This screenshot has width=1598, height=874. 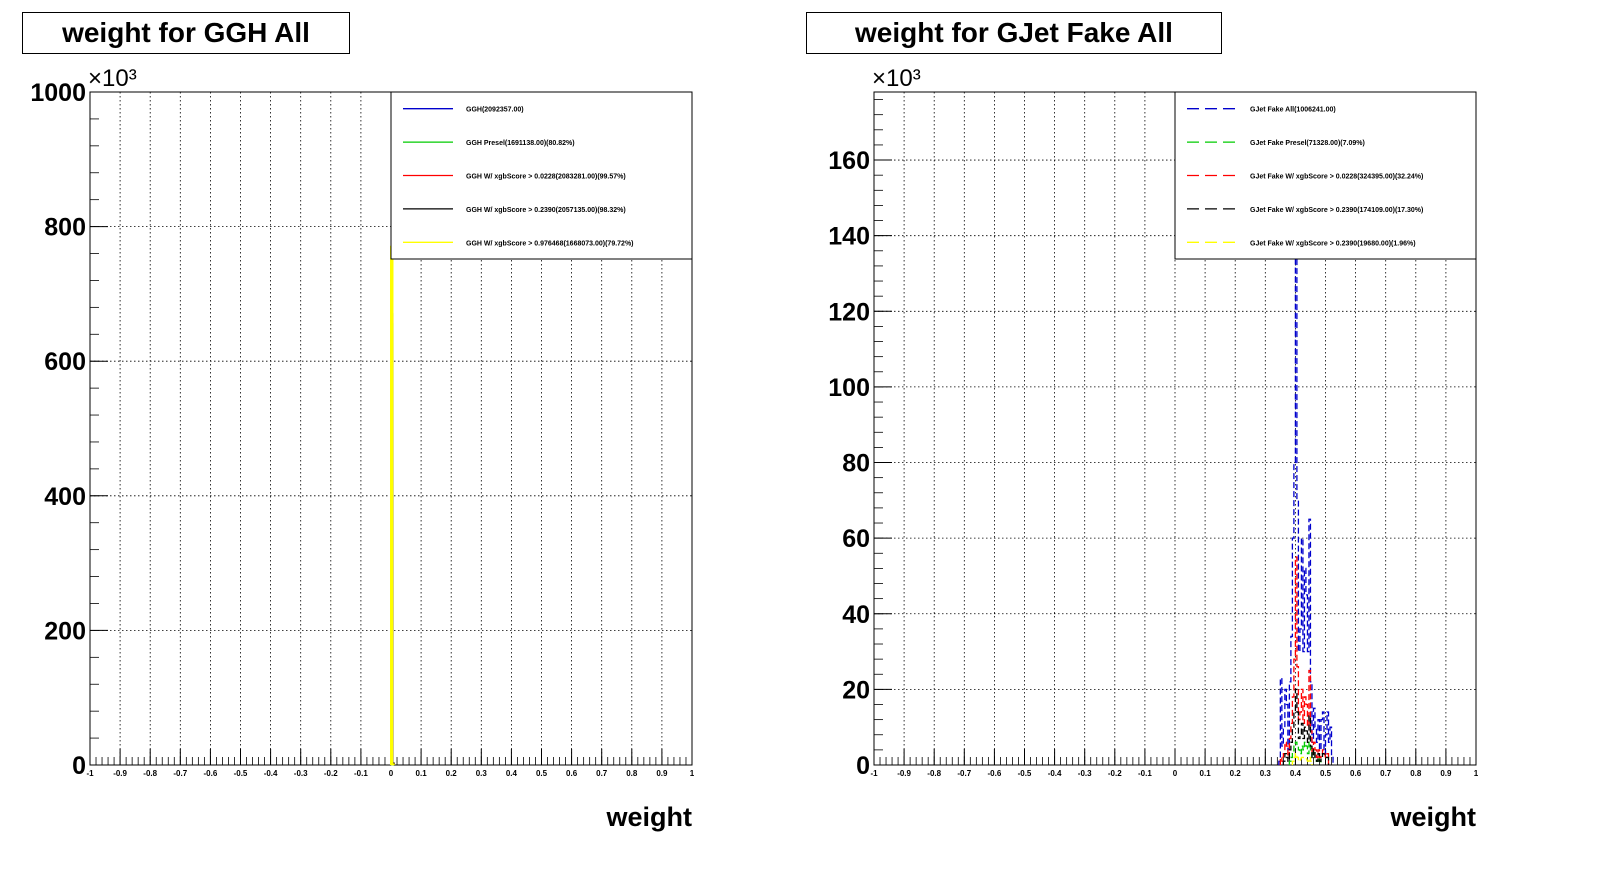 What do you see at coordinates (856, 615) in the screenshot?
I see `y-tick-label: 40` at bounding box center [856, 615].